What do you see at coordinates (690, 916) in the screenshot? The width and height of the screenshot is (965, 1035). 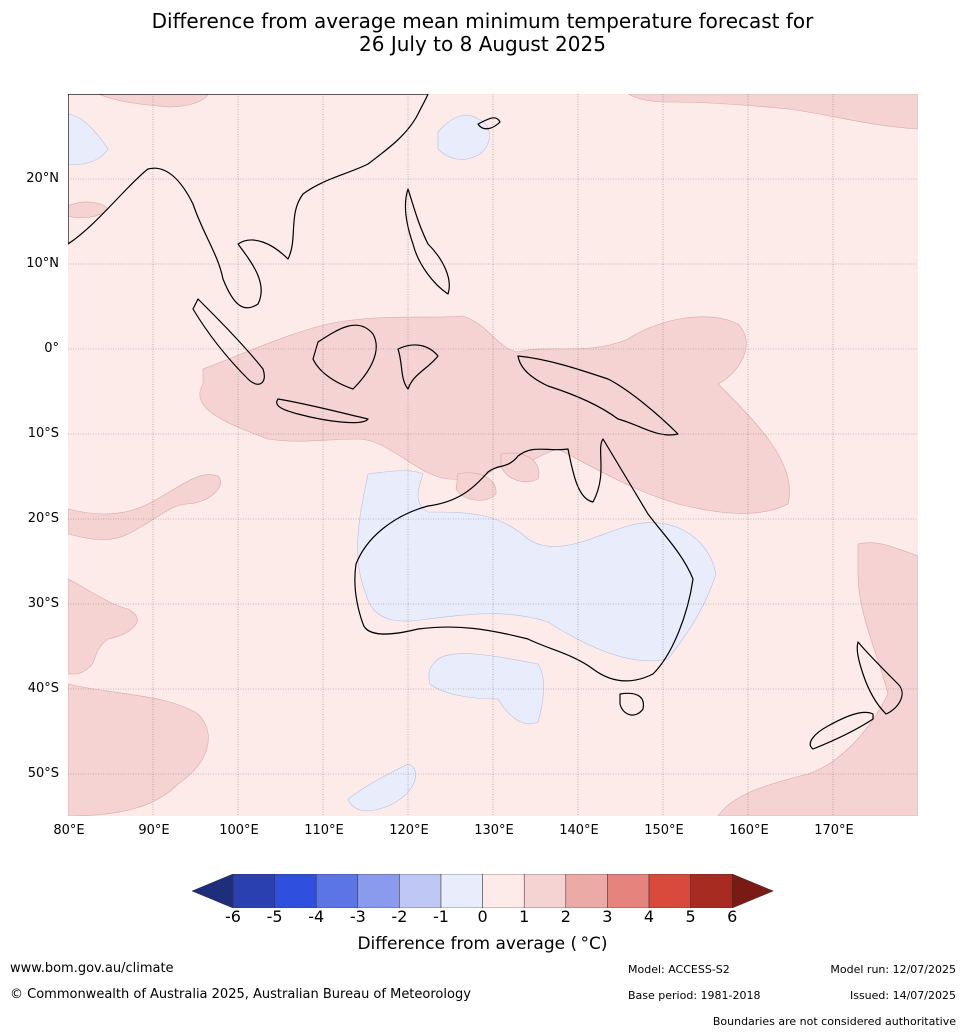 I see `colorbar-tick-label: 5` at bounding box center [690, 916].